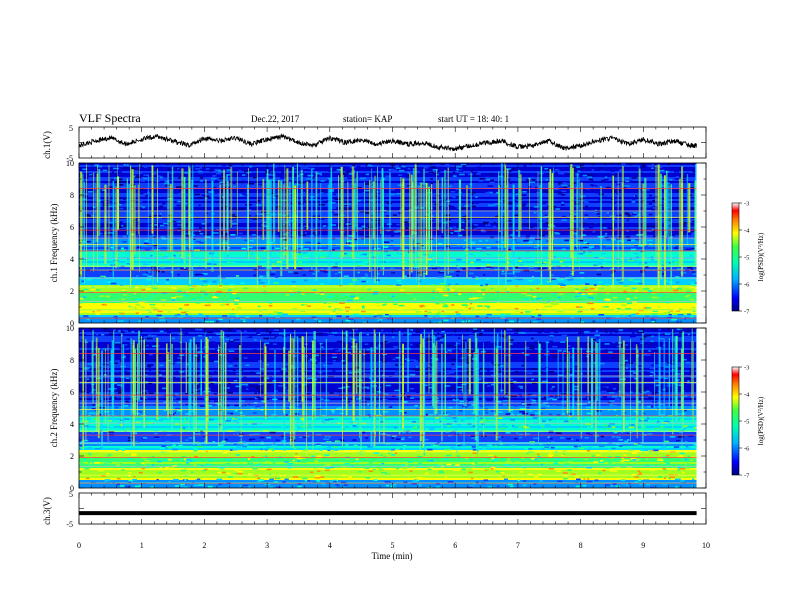  Describe the element at coordinates (643, 545) in the screenshot. I see `x-tick-label: 9` at that location.